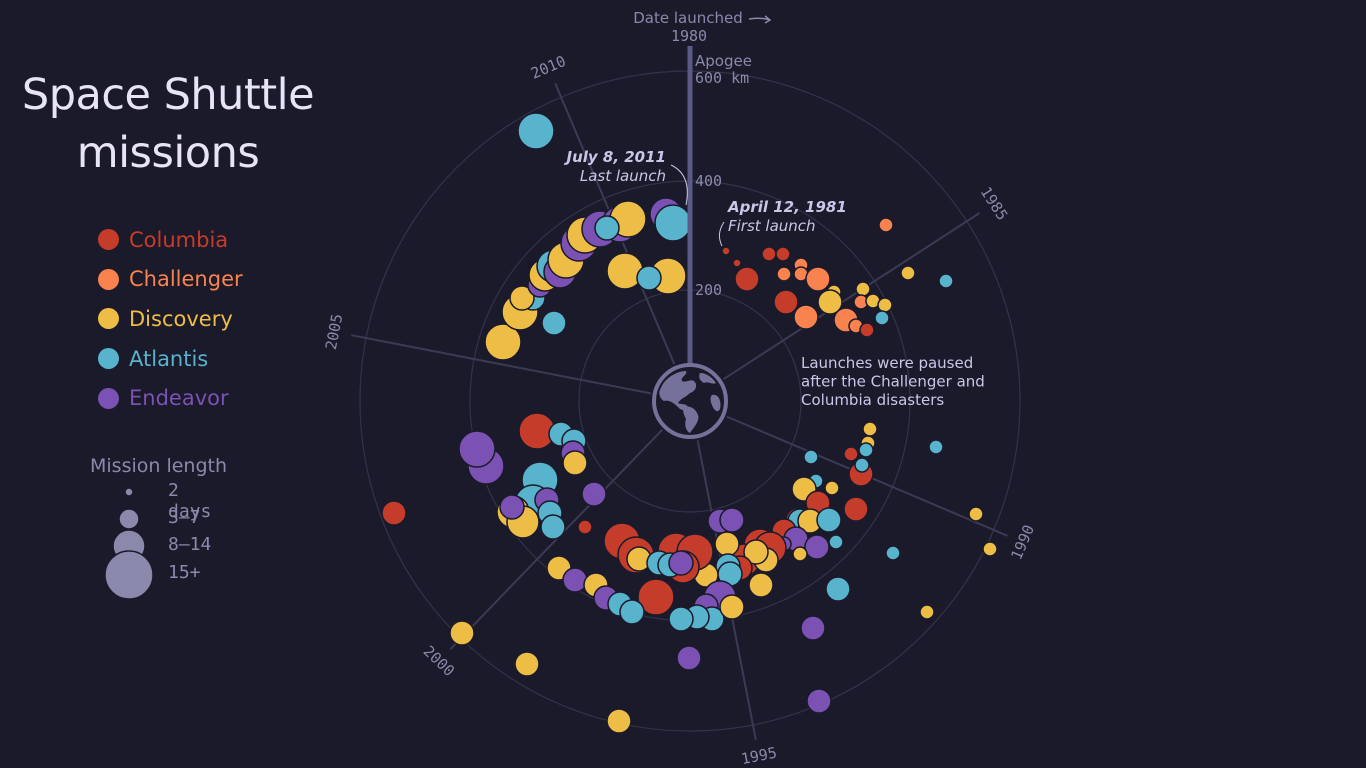  I want to click on size-legend-title: Mission length, so click(159, 466).